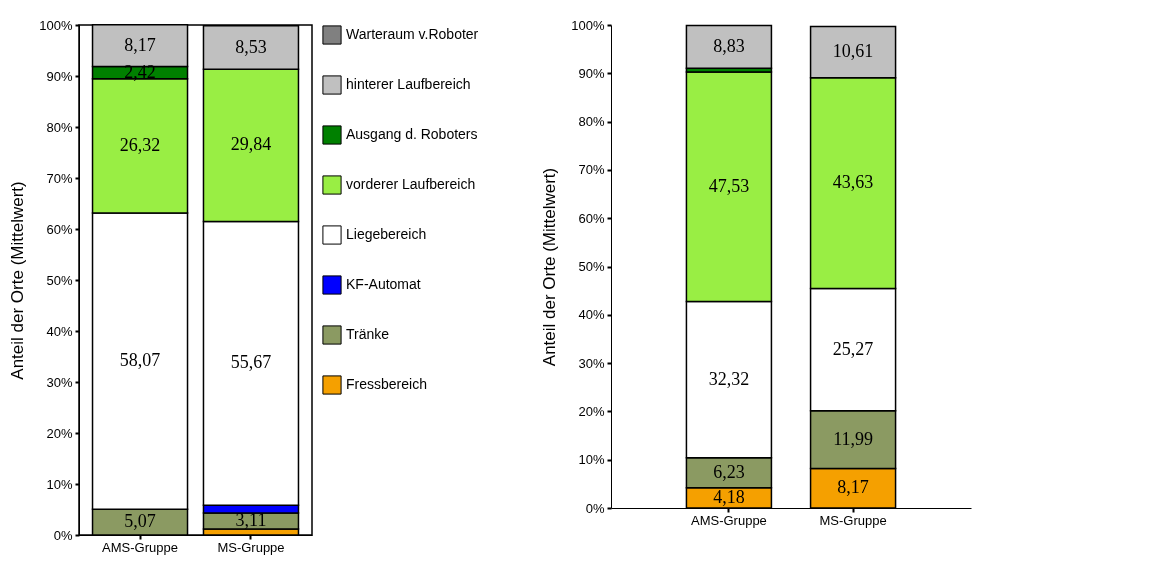  Describe the element at coordinates (408, 84) in the screenshot. I see `legend-label: hinterer Laufbereich` at that location.